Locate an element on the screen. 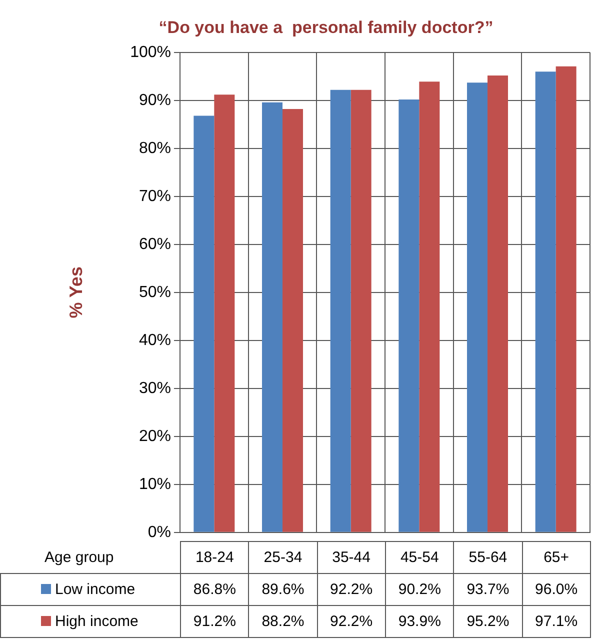 Image resolution: width=595 pixels, height=642 pixels. y-tick-label: 20% is located at coordinates (154, 436).